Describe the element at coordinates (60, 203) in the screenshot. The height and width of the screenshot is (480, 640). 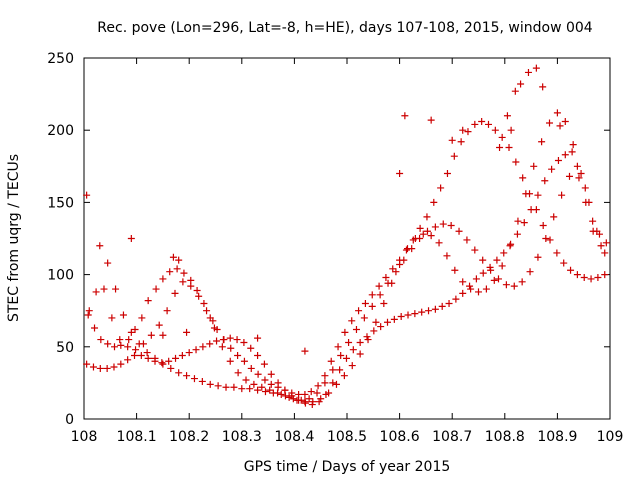
I see `y-tick-label: 150` at that location.